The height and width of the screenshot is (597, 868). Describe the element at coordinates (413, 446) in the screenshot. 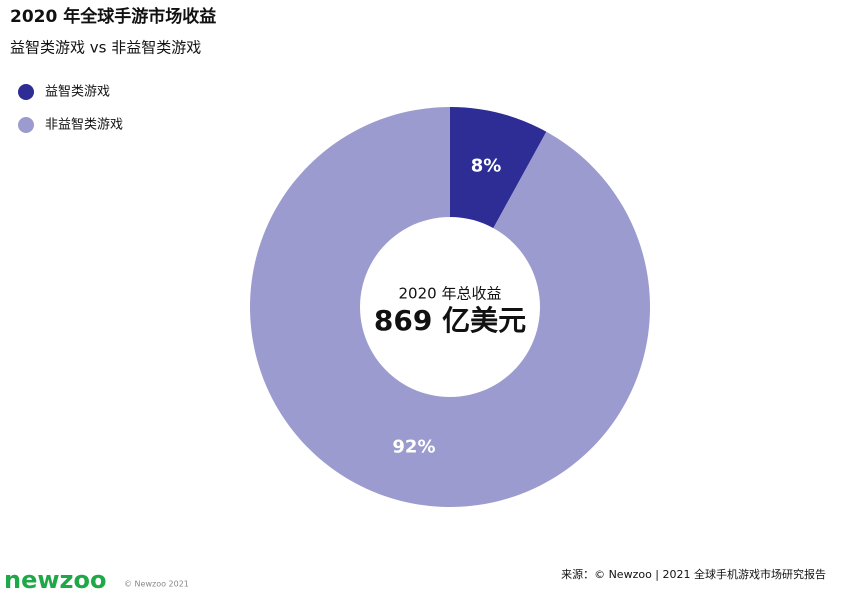

I see `value-label: 92%` at that location.